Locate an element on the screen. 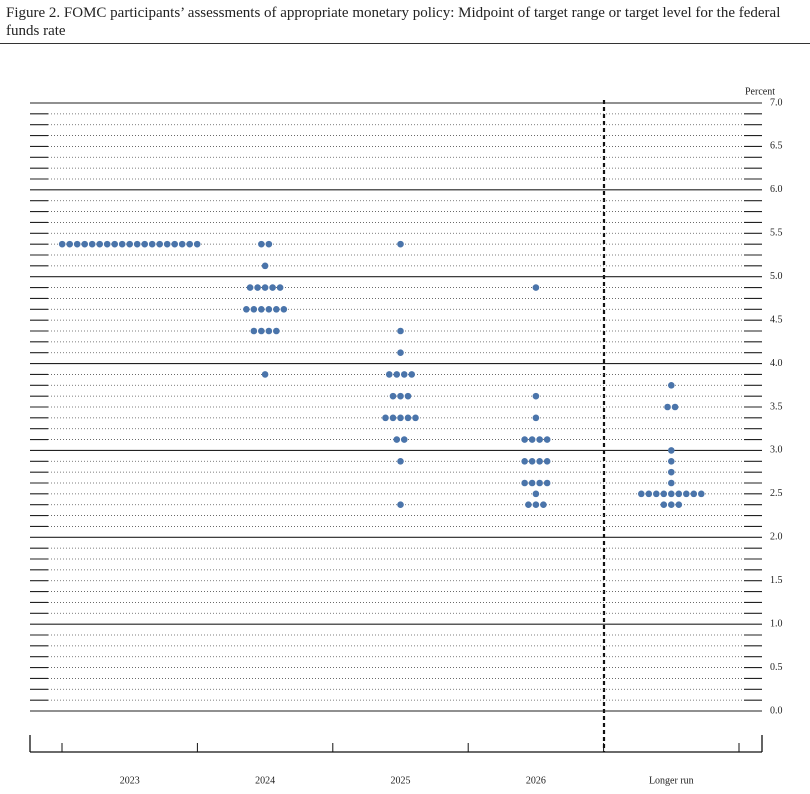  y-tick-label: 4.0 is located at coordinates (776, 363).